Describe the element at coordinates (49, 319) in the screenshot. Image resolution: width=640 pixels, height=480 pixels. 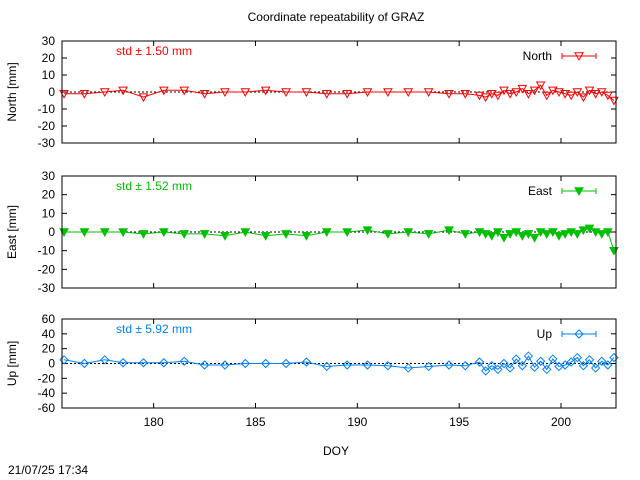
I see `y-tick-label: 60` at that location.